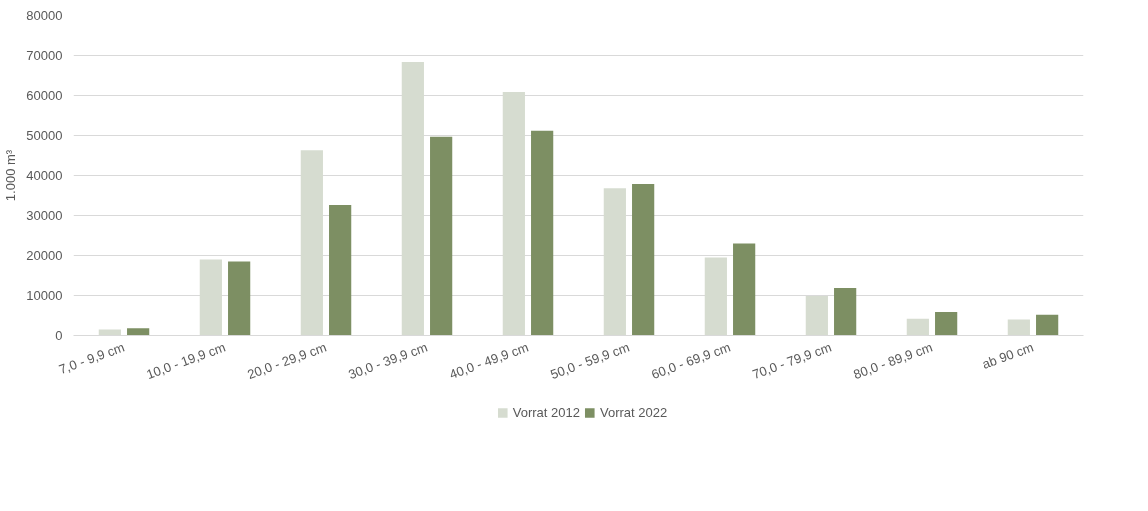 The width and height of the screenshot is (1148, 511). What do you see at coordinates (1008, 355) in the screenshot?
I see `x-tick-label: ab 90 cm` at bounding box center [1008, 355].